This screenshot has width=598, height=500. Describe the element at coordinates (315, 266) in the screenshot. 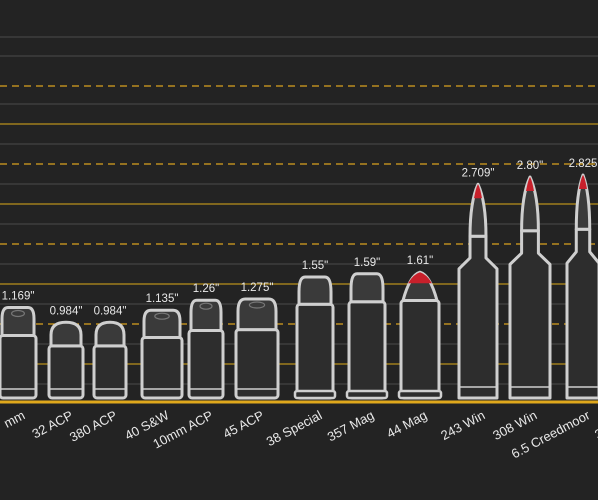

I see `value-label: 1.55"` at that location.